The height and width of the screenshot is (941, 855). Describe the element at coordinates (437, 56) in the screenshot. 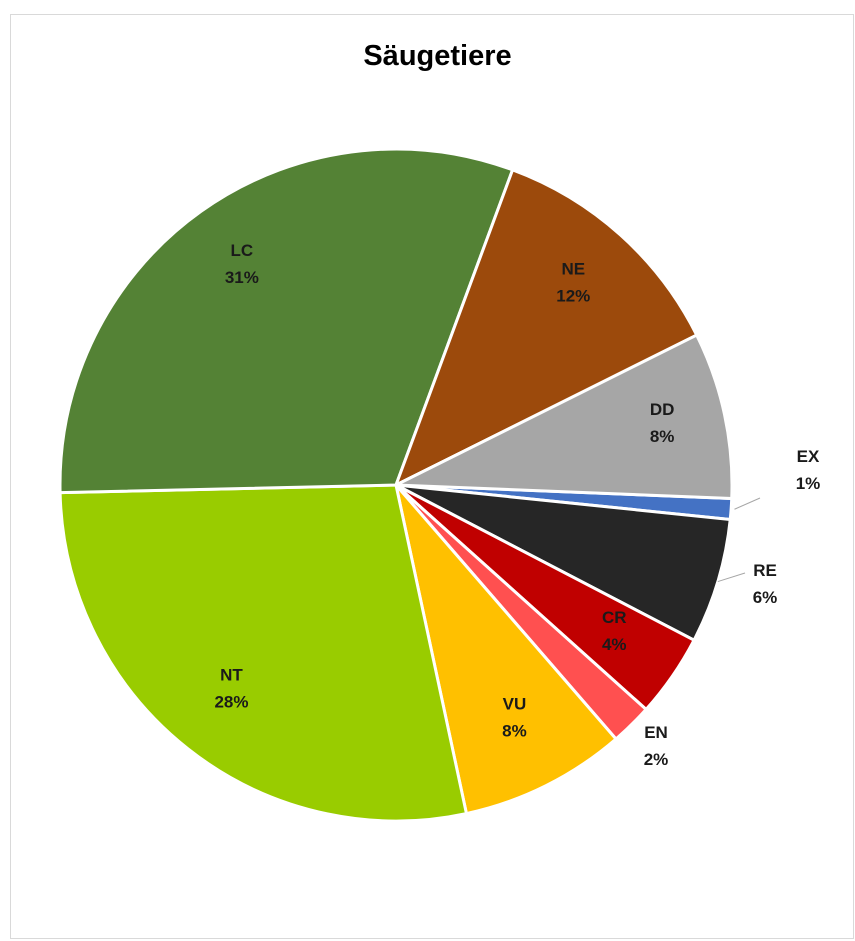

I see `chart-title: Säugetiere` at that location.